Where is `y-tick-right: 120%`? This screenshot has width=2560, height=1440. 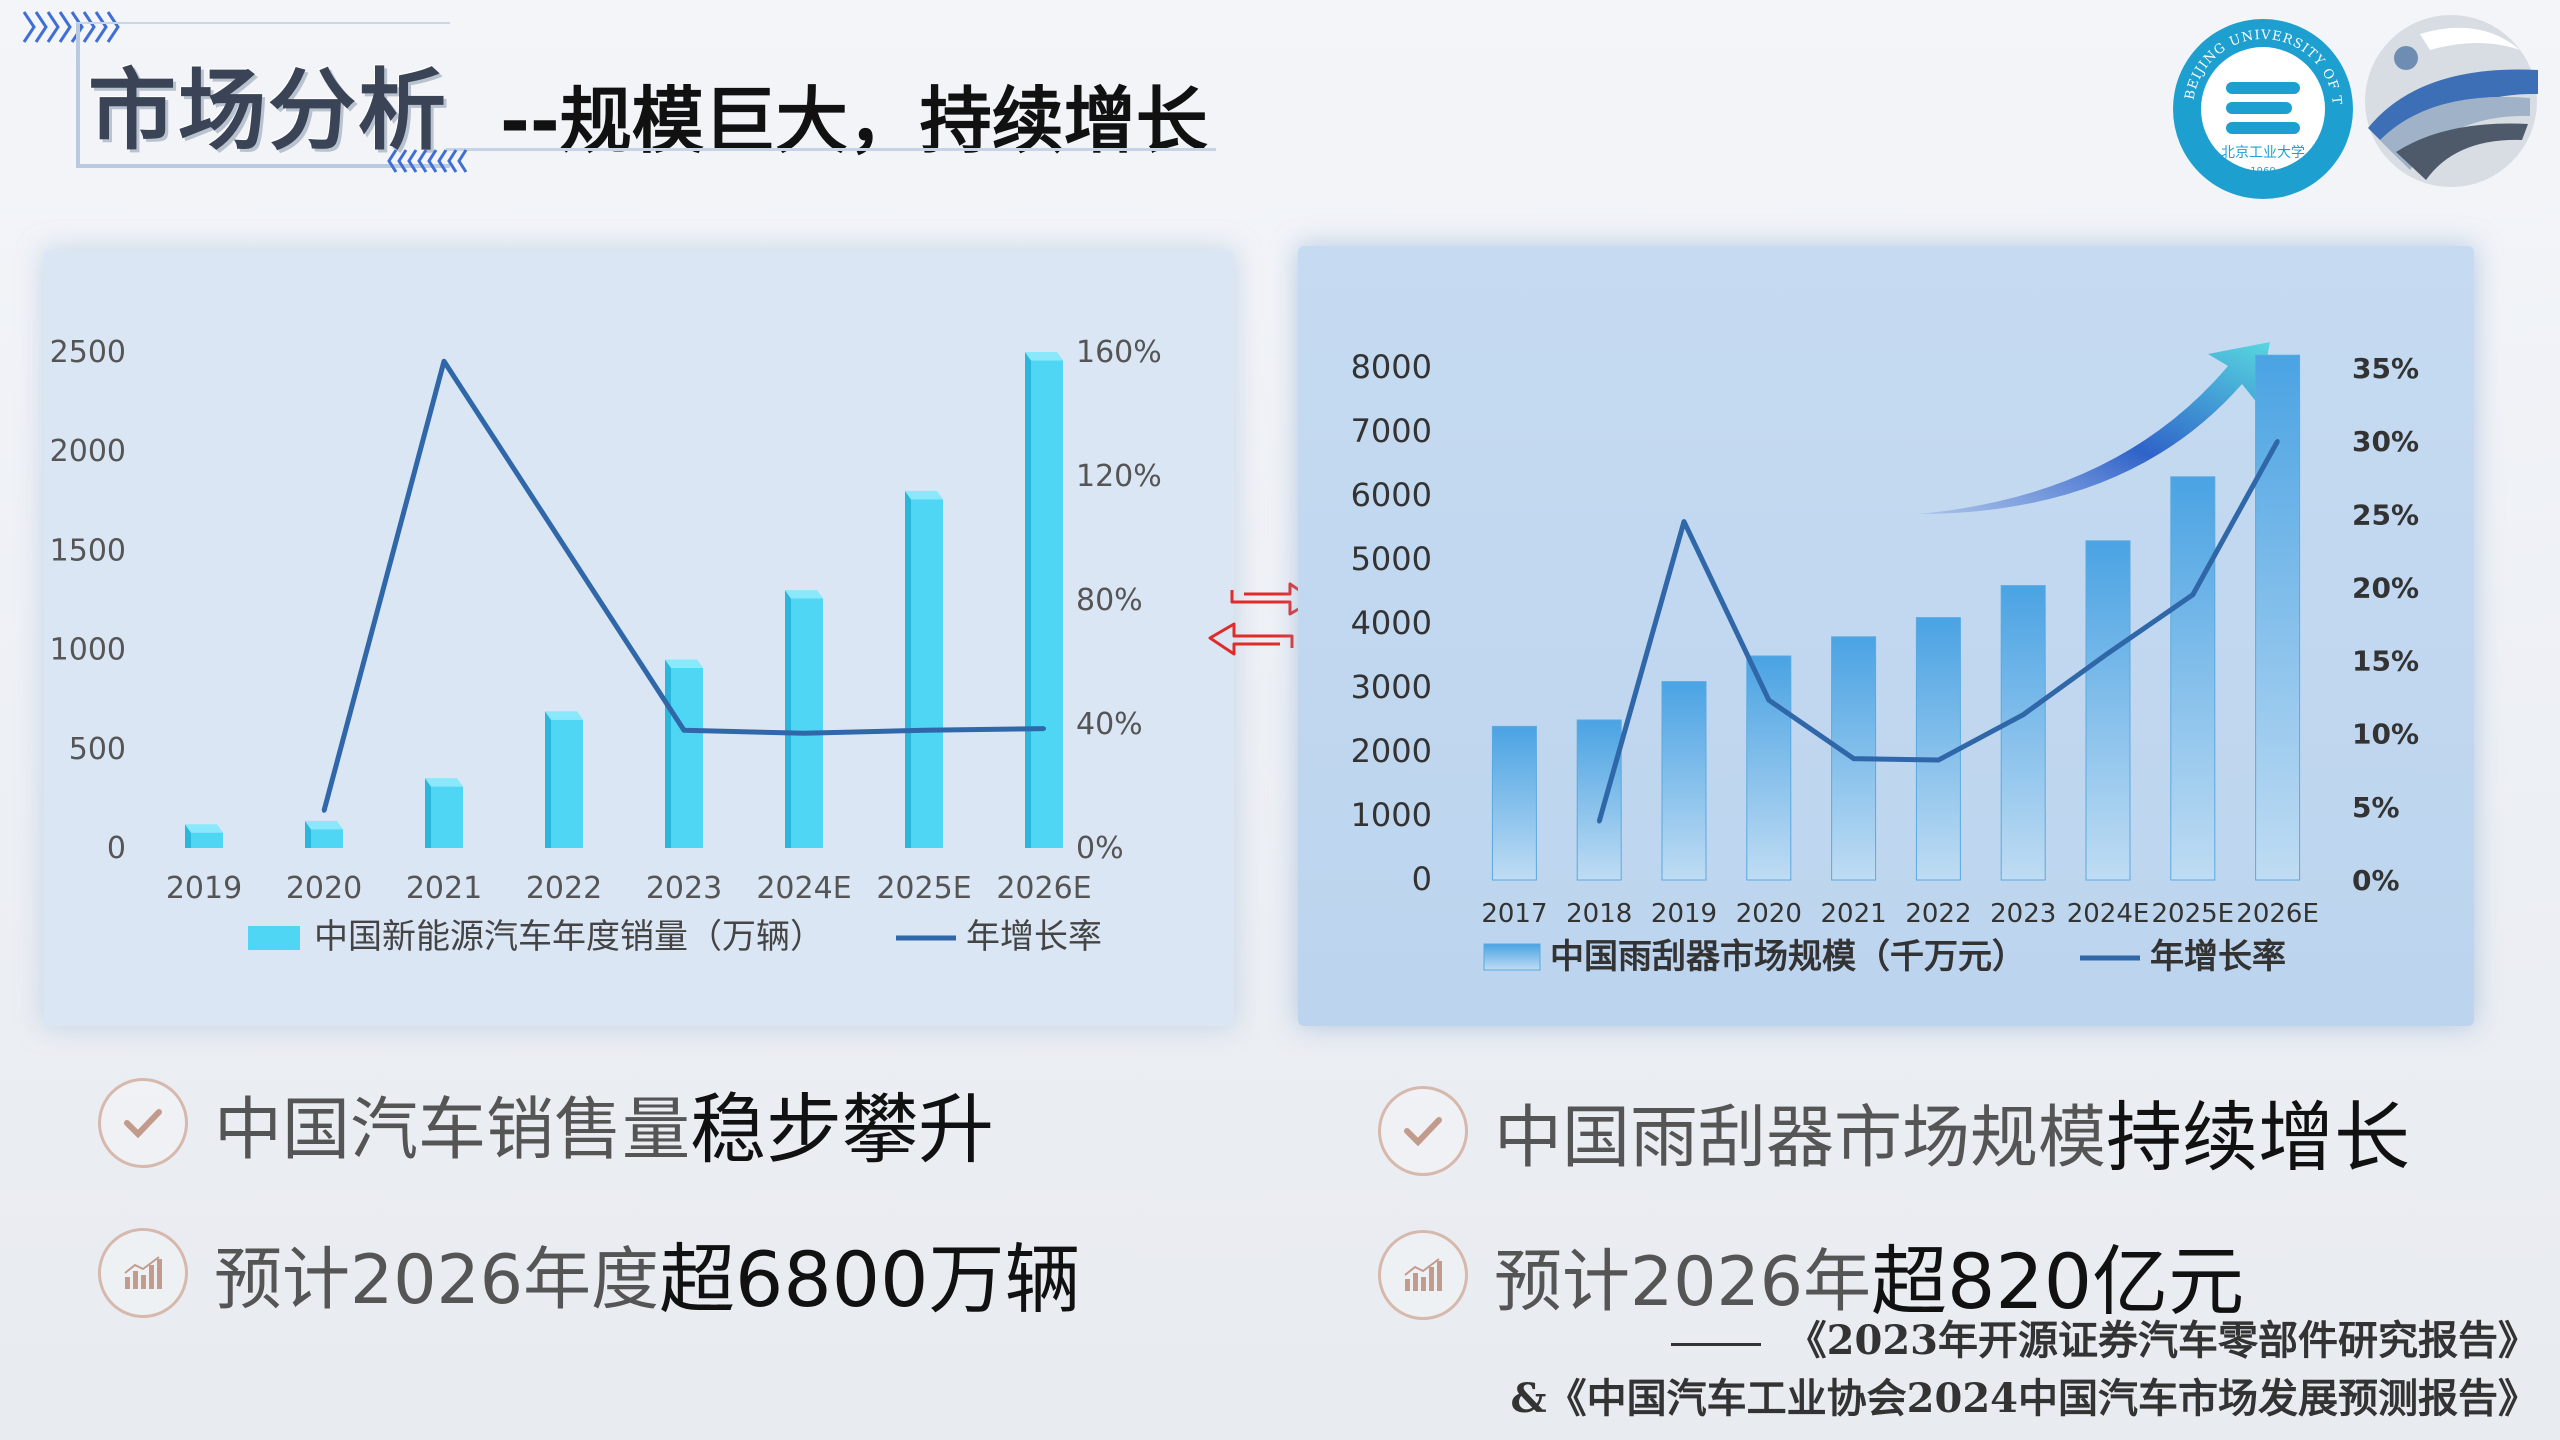
y-tick-right: 120% is located at coordinates (1119, 476).